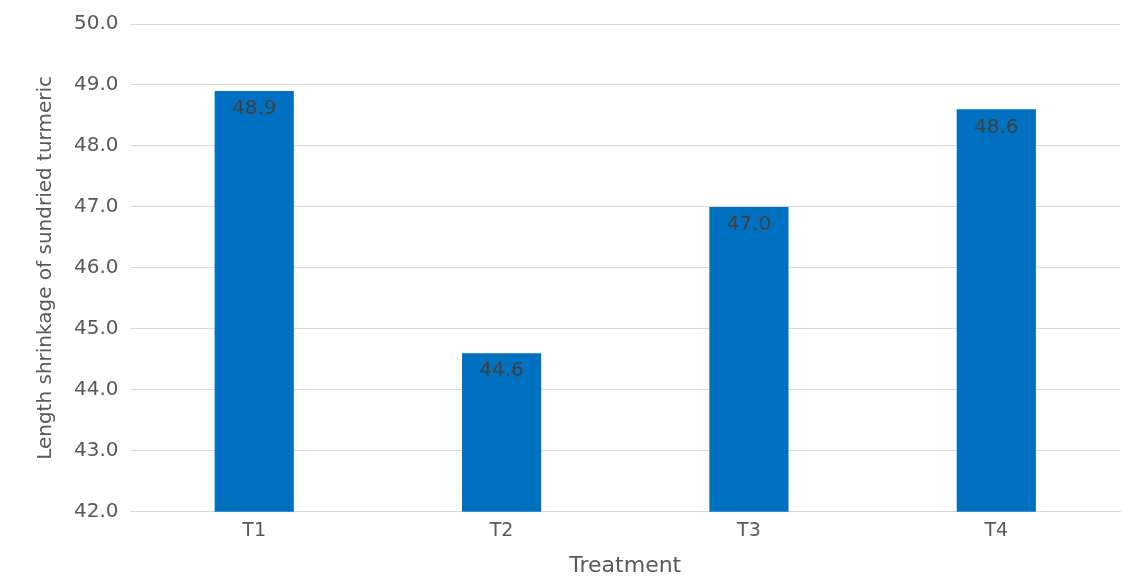  Describe the element at coordinates (96, 22) in the screenshot. I see `y-tick-label: 50.0` at that location.